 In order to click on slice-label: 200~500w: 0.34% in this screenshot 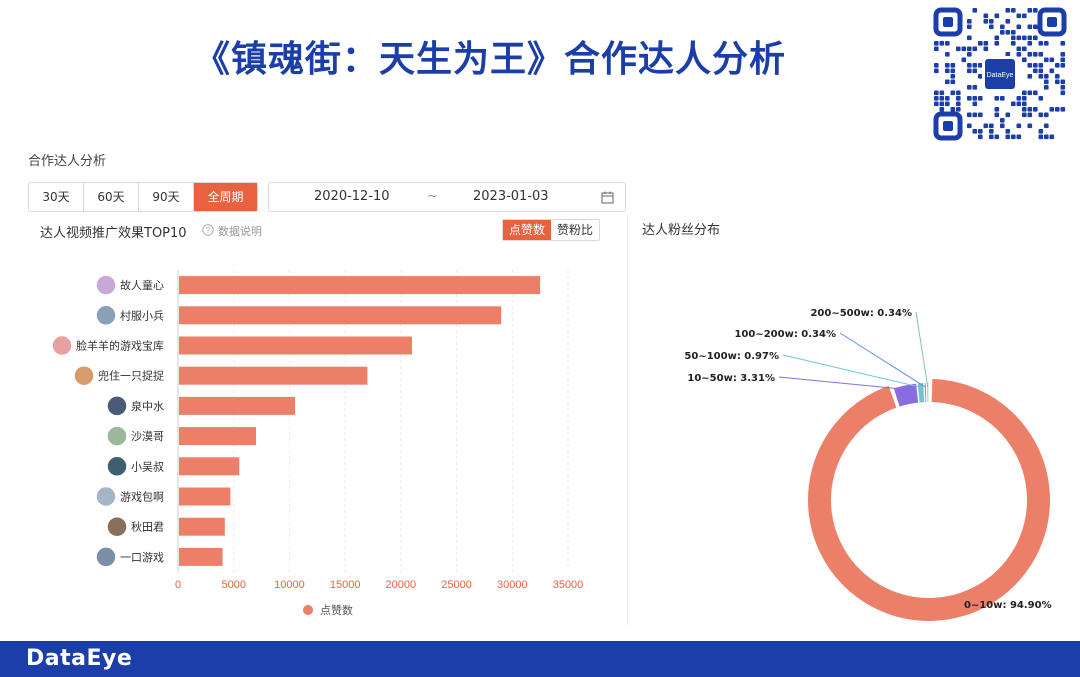, I will do `click(861, 313)`.